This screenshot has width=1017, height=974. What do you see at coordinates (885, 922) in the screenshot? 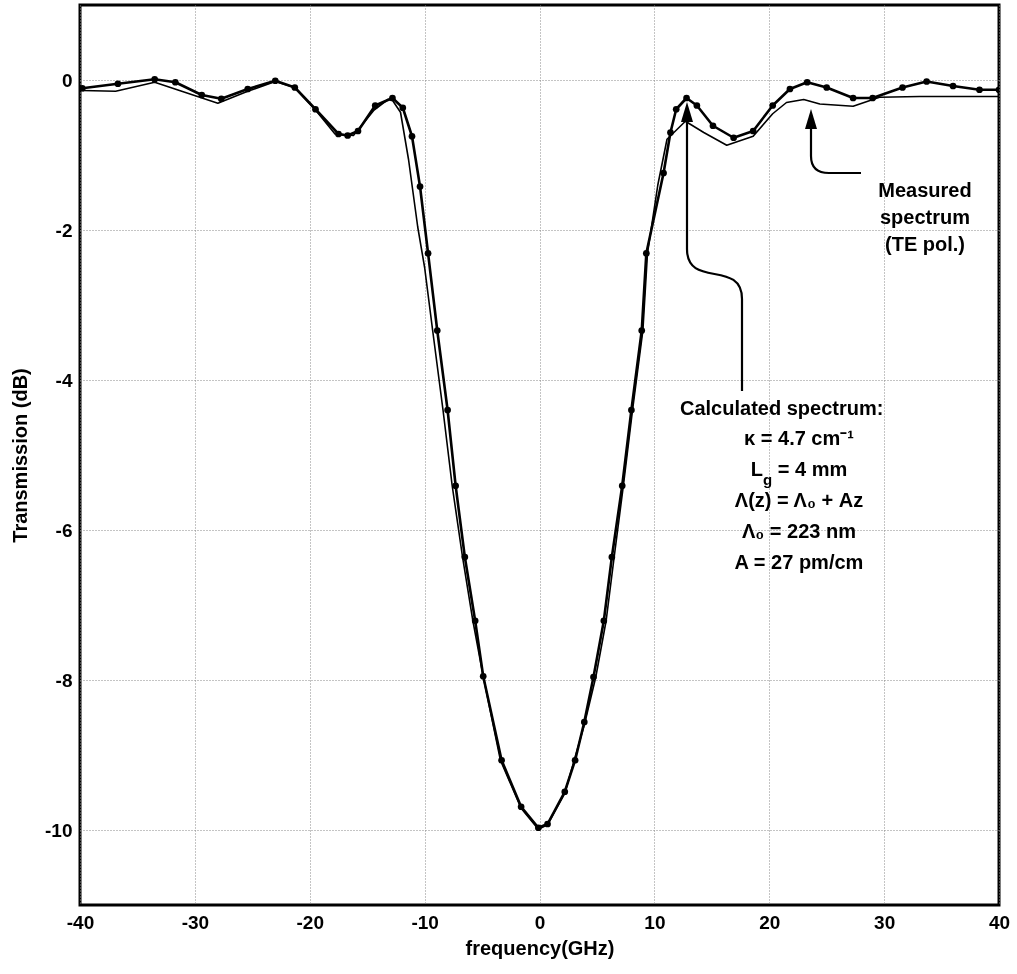
I see `x-tick-label: 30` at bounding box center [885, 922].